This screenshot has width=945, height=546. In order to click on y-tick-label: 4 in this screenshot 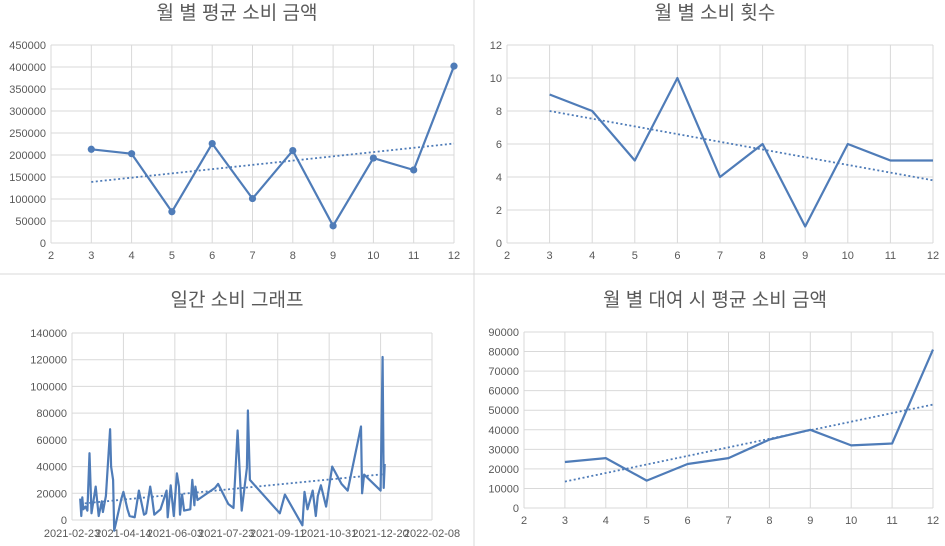, I will do `click(499, 178)`.